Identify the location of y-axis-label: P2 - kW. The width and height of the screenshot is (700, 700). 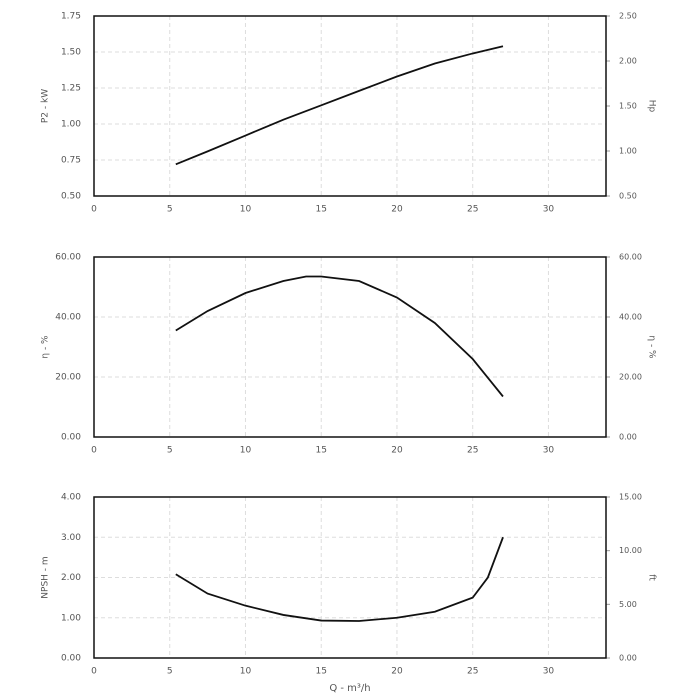
(46, 106).